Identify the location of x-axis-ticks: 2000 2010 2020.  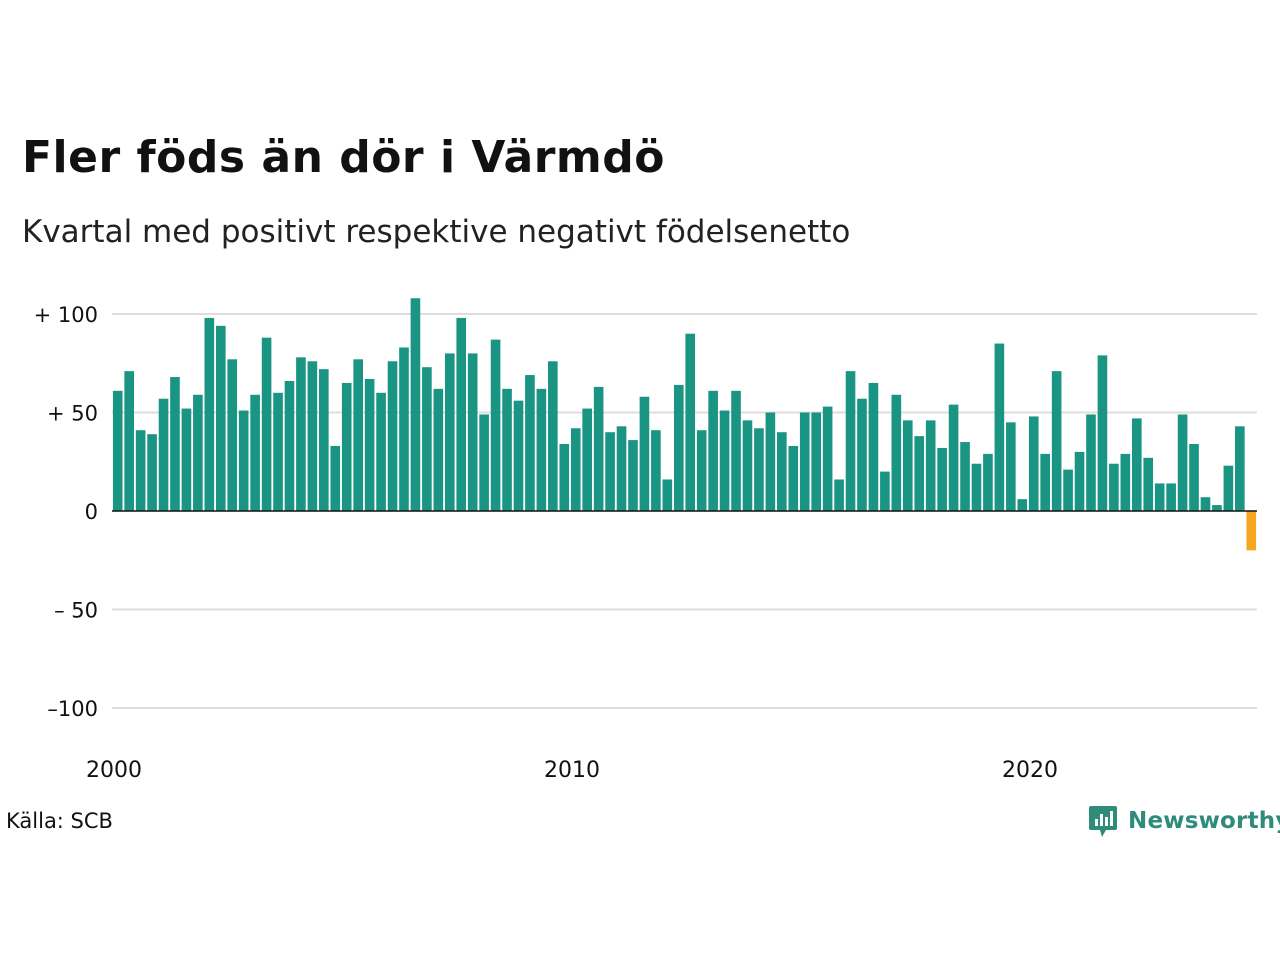
(572, 770).